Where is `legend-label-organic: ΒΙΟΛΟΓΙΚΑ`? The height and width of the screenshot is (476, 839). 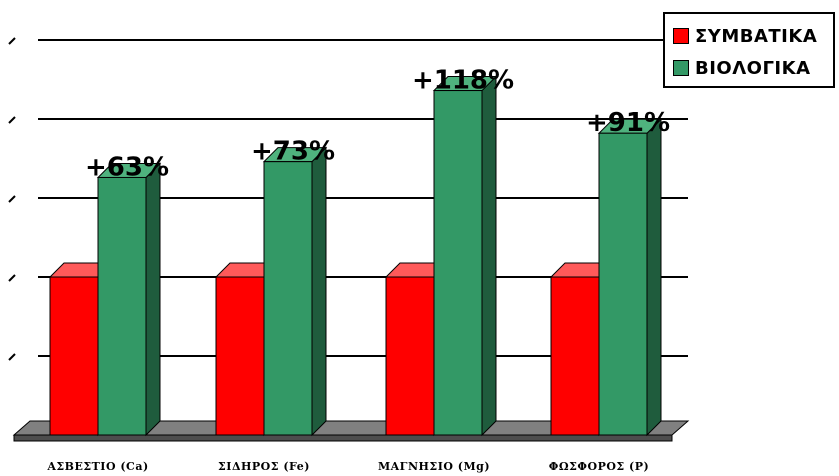
legend-label-organic: ΒΙΟΛΟΓΙΚΑ is located at coordinates (753, 68).